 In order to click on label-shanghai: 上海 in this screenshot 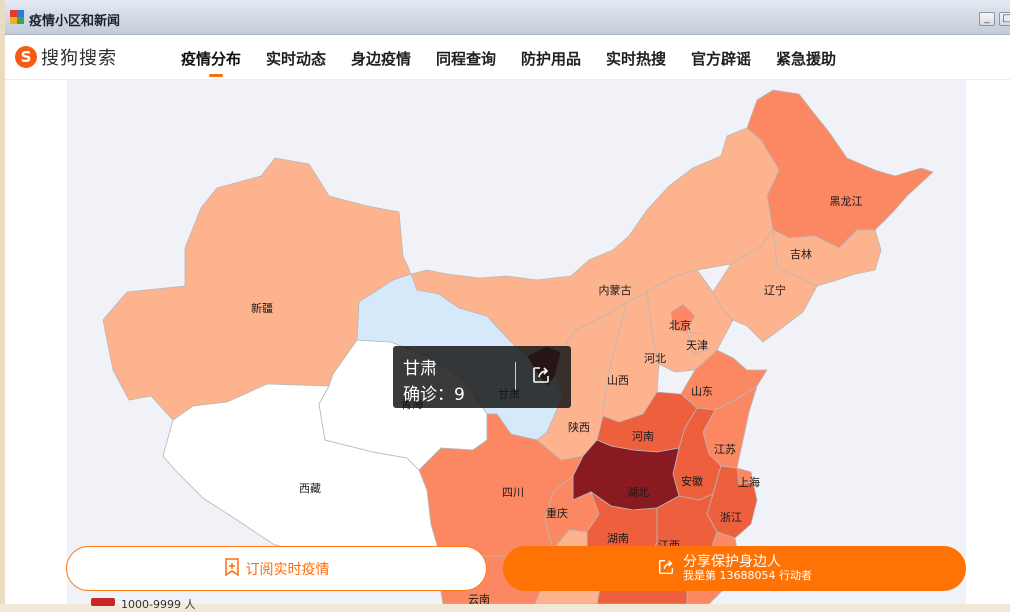, I will do `click(749, 482)`.